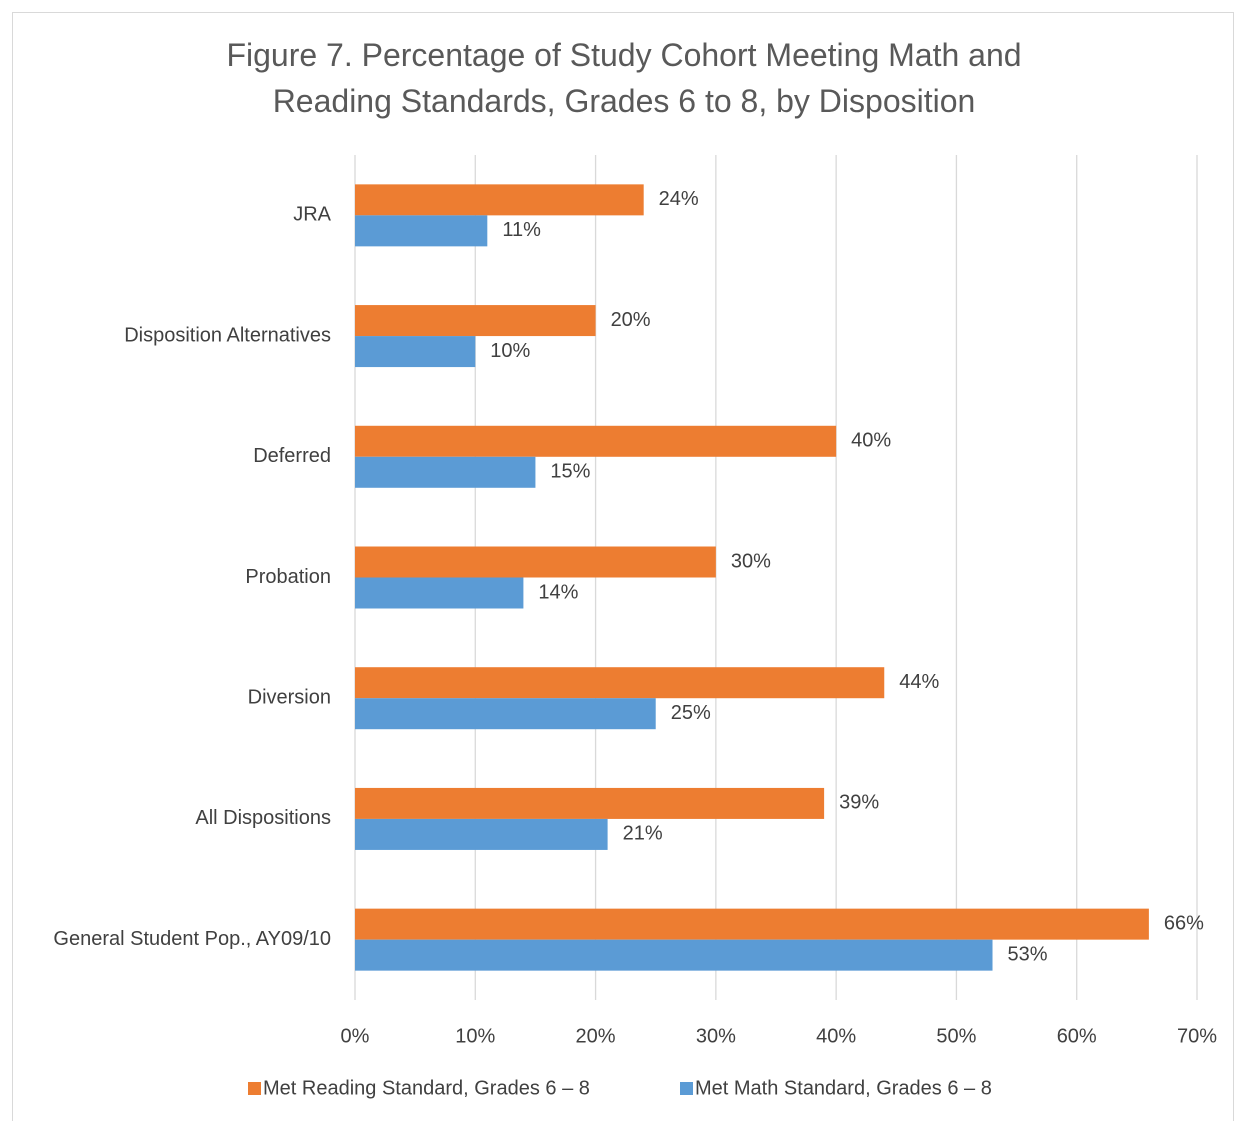 Image resolution: width=1248 pixels, height=1121 pixels. What do you see at coordinates (570, 472) in the screenshot?
I see `data-label: 15%` at bounding box center [570, 472].